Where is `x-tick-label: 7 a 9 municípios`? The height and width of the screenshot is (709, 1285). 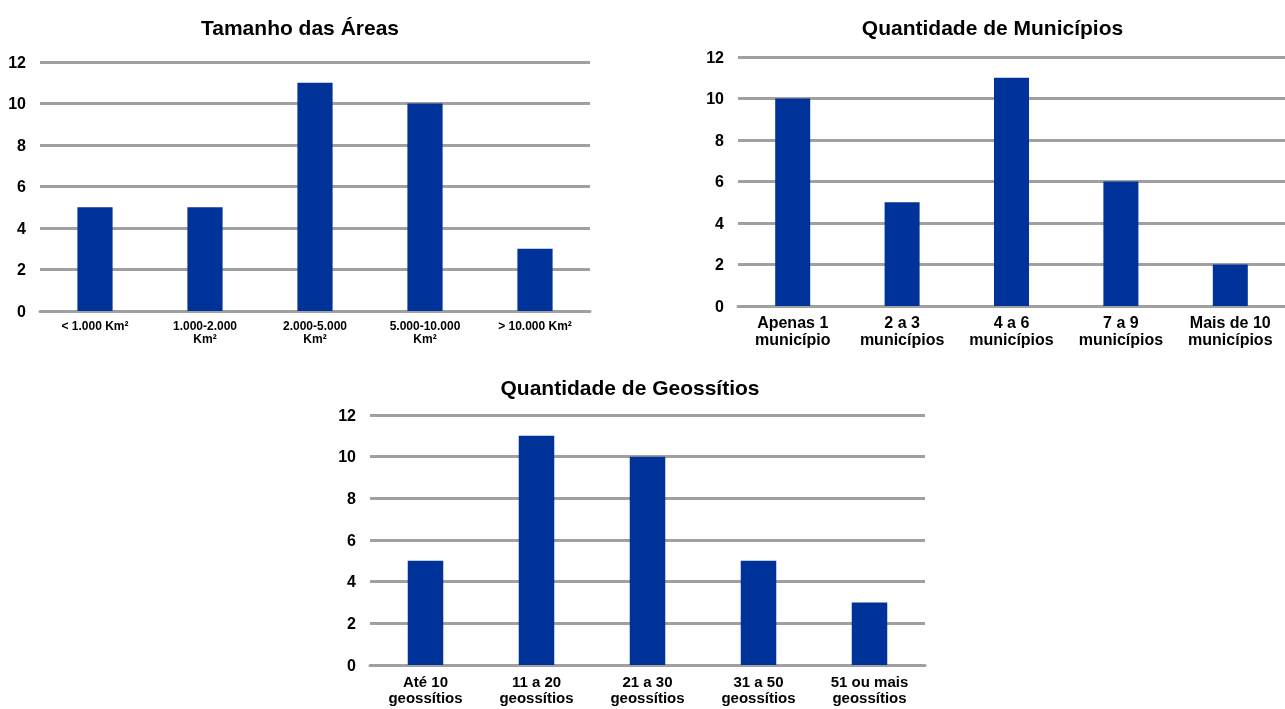 x-tick-label: 7 a 9 municípios is located at coordinates (1121, 331).